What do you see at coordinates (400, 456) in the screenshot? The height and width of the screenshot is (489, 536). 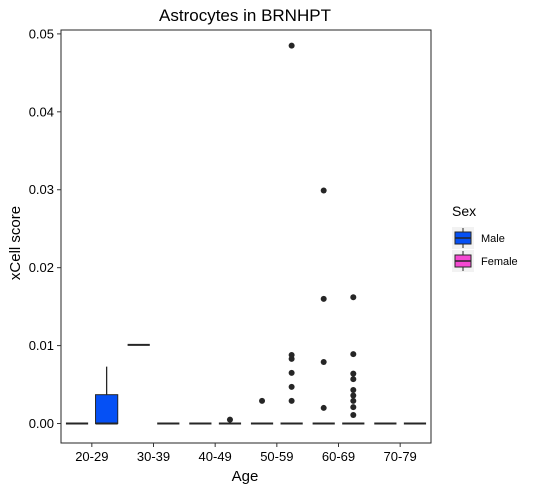 I see `x-tick-label: 70-79` at bounding box center [400, 456].